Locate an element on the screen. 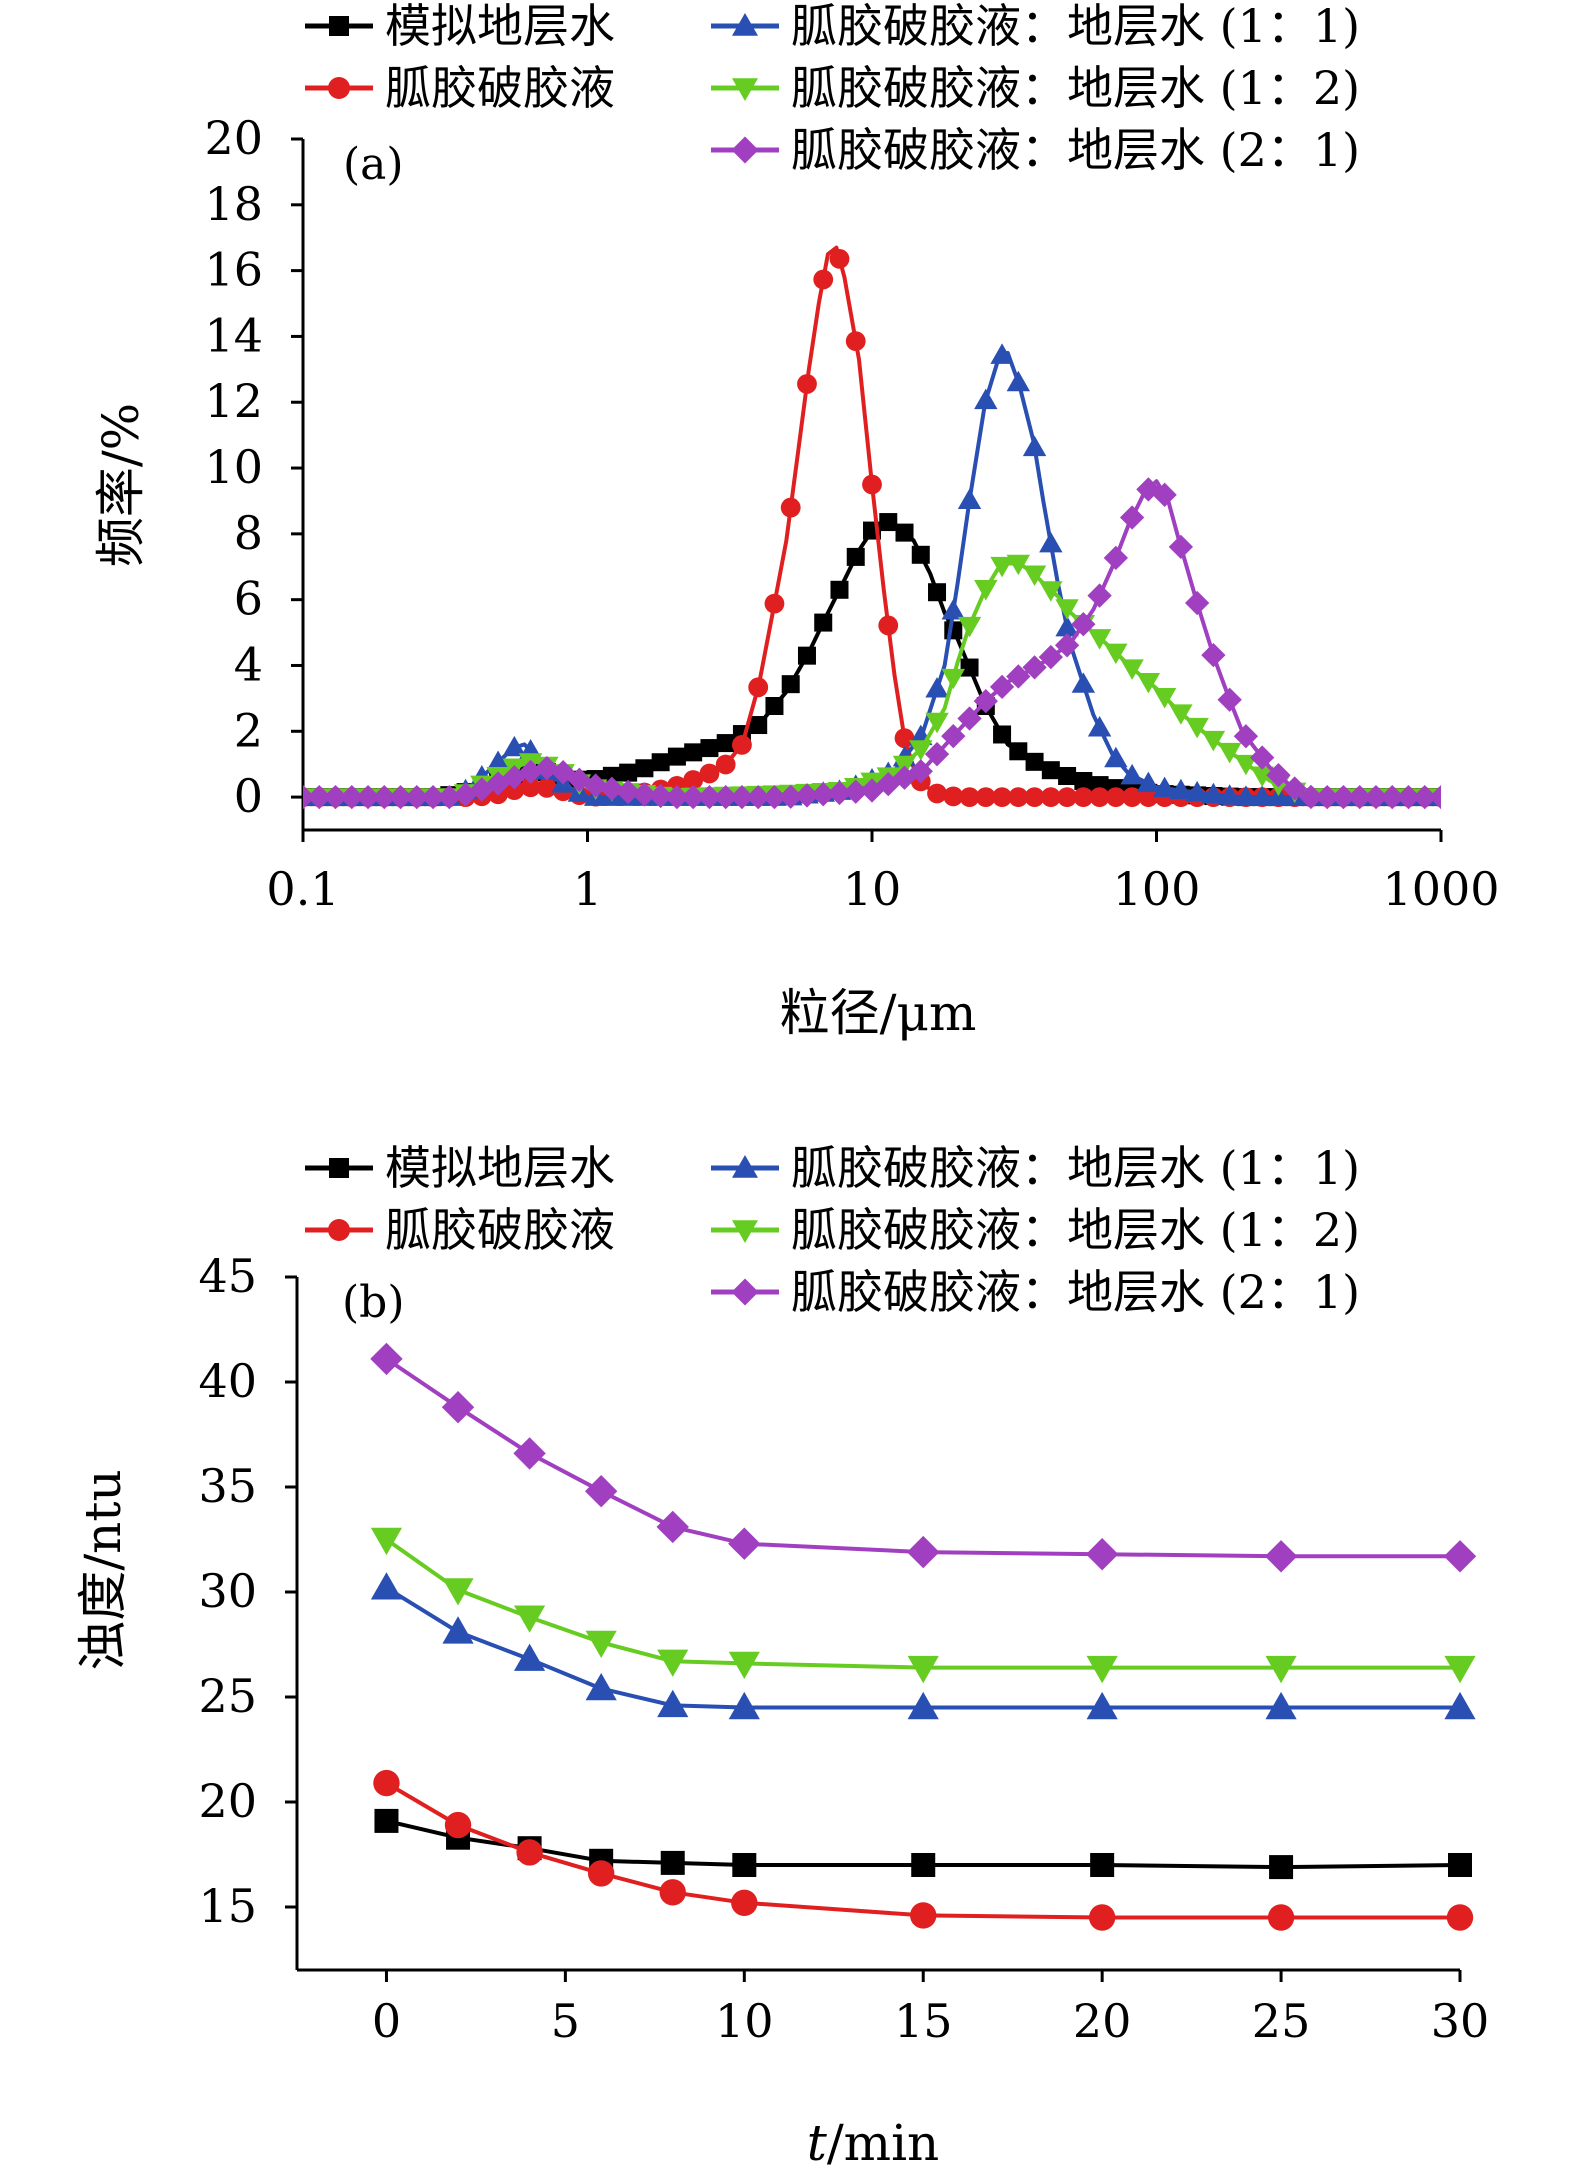 Image resolution: width=1575 pixels, height=2181 pixels. x-tick-label: 5 is located at coordinates (565, 2021).